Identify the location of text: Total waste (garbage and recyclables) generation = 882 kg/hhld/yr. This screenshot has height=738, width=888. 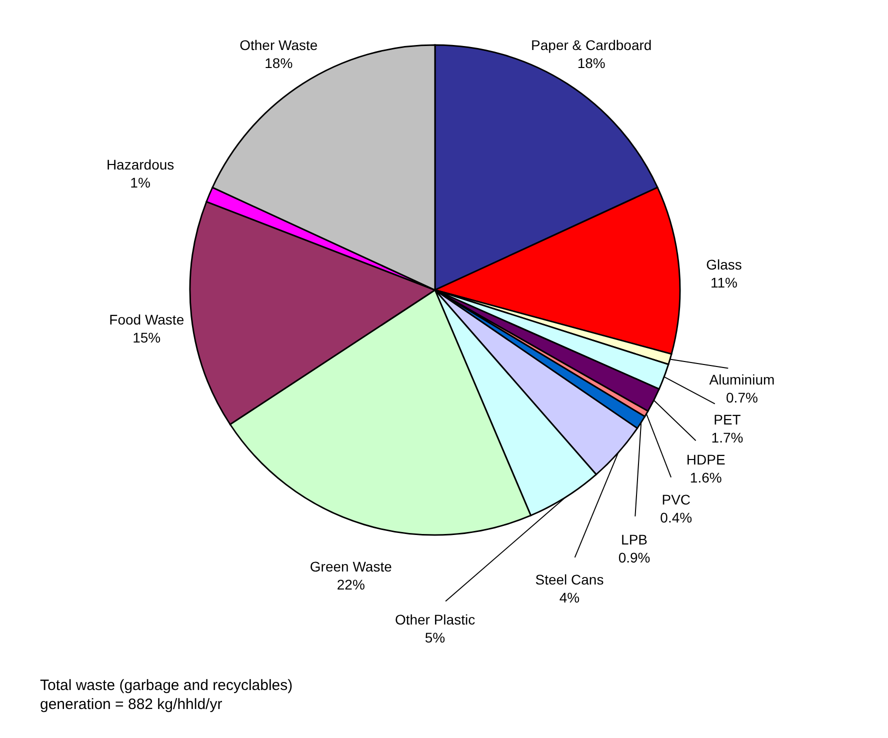
(166, 695).